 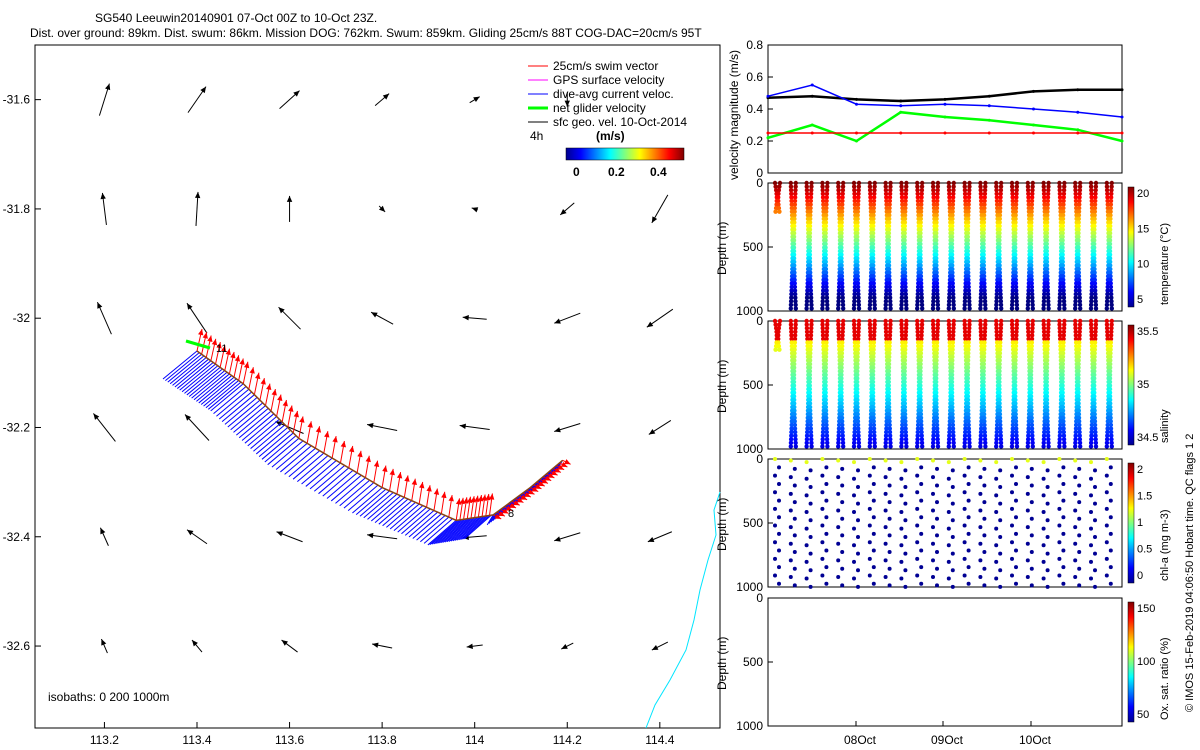 I want to click on colorbar-tick-label: 100, so click(x=1146, y=662).